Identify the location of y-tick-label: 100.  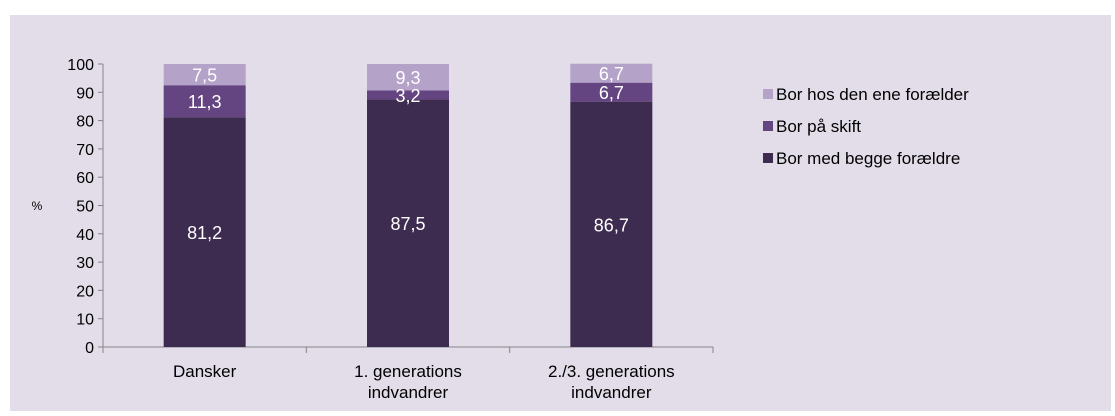
(80, 65).